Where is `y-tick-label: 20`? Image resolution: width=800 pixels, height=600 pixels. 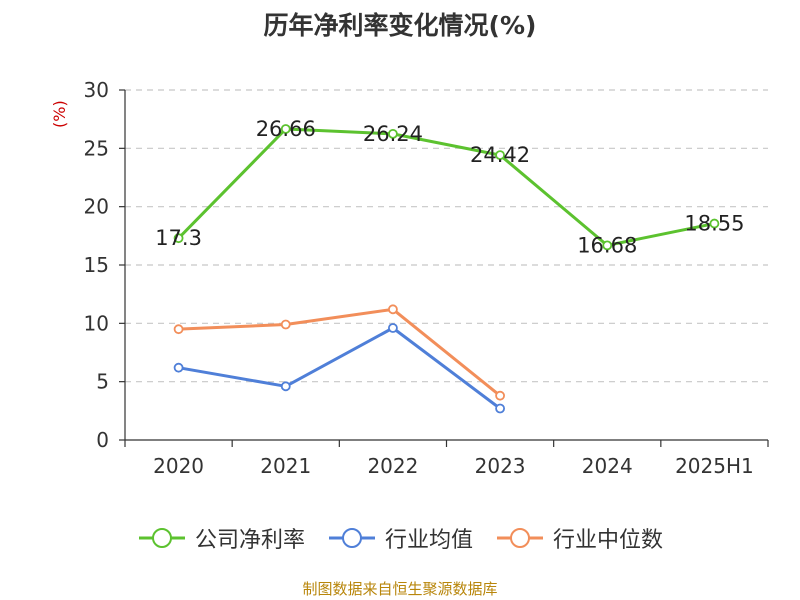
y-tick-label: 20 is located at coordinates (96, 207).